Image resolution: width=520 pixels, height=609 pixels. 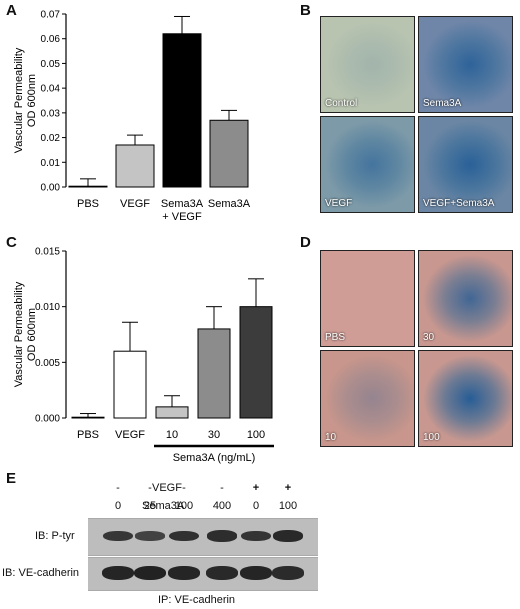 What do you see at coordinates (465, 64) in the screenshot?
I see `tissue-photo: Sema3A` at bounding box center [465, 64].